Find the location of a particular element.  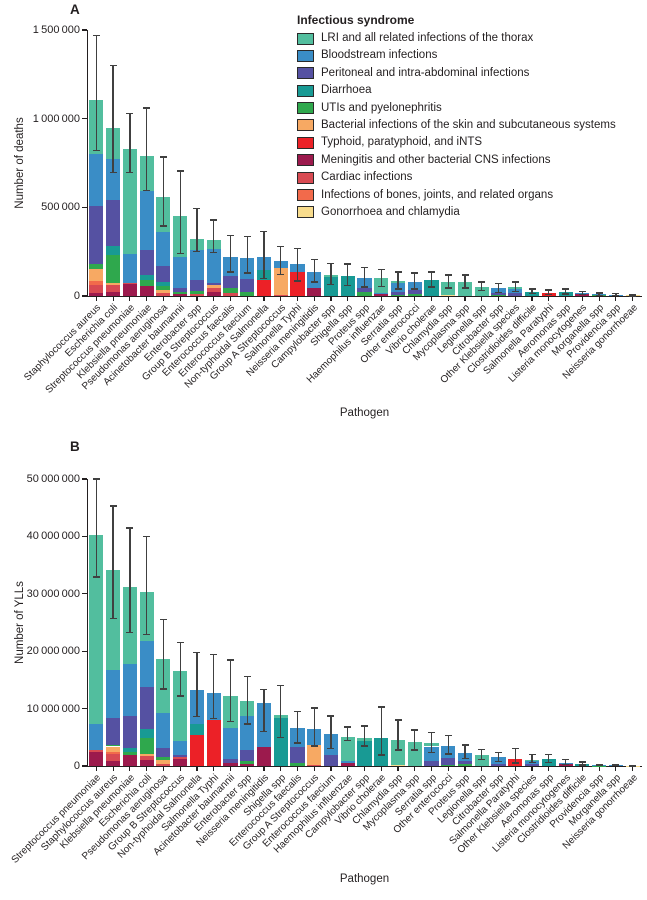

y-tick-mark is located at coordinates (84, 207).